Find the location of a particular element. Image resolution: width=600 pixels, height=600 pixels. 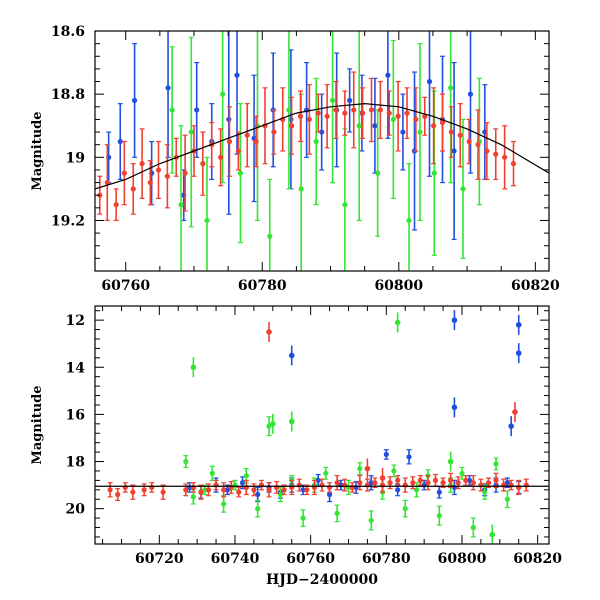

x-tick-label: 60760 is located at coordinates (125, 286).